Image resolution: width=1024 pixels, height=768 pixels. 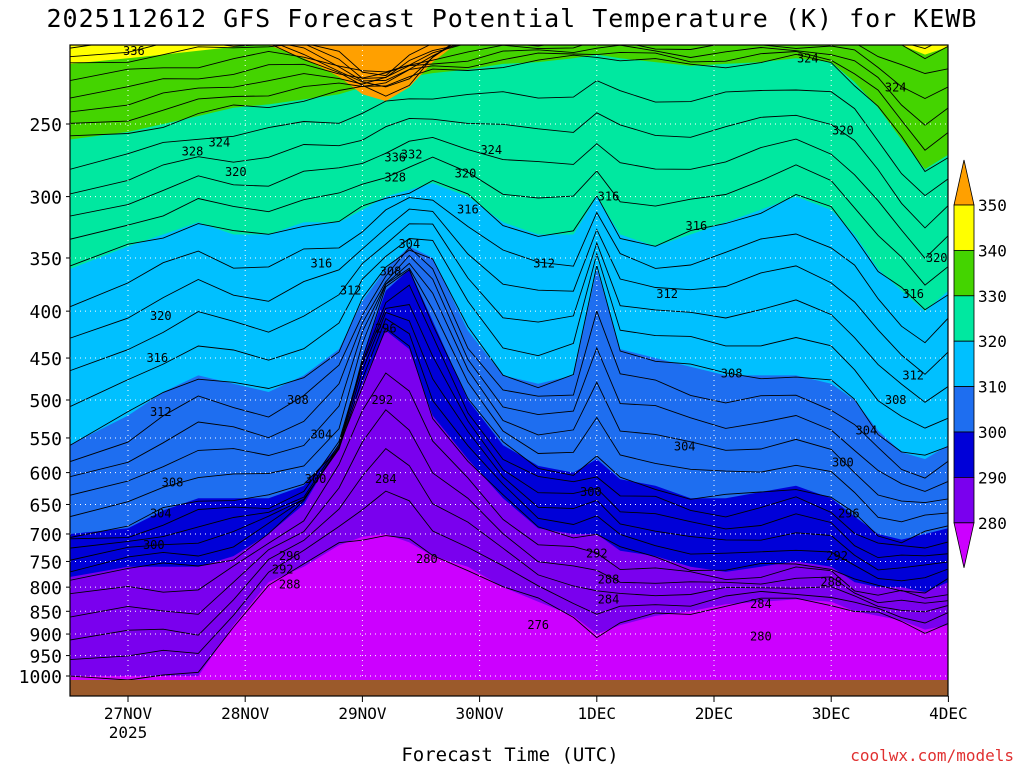 I want to click on colorbar-label: 350, so click(x=992, y=205).